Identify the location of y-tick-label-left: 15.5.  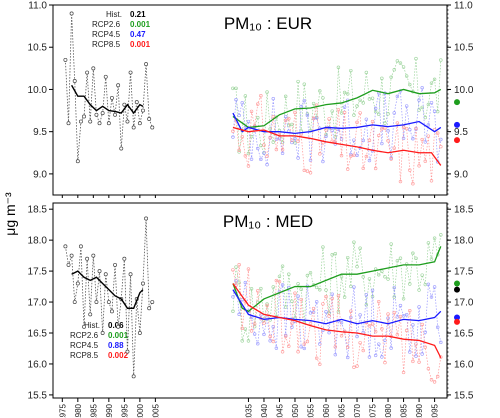
(38, 395).